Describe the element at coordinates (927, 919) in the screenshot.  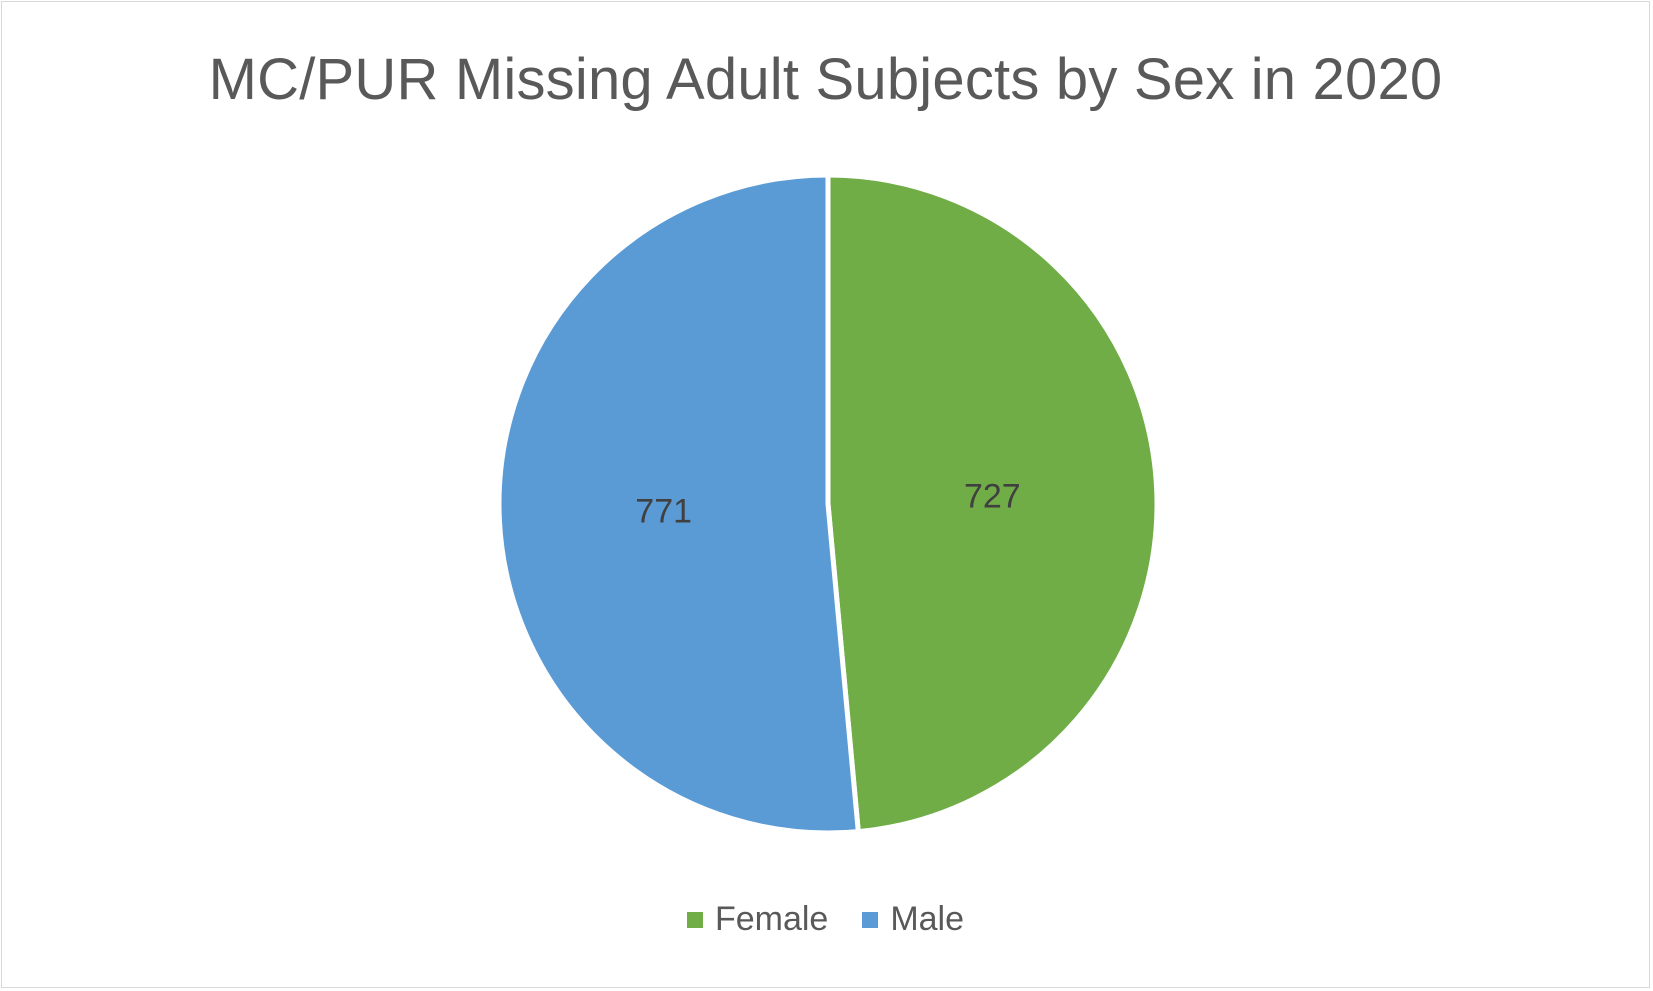
I see `legend-label-male: Male` at that location.